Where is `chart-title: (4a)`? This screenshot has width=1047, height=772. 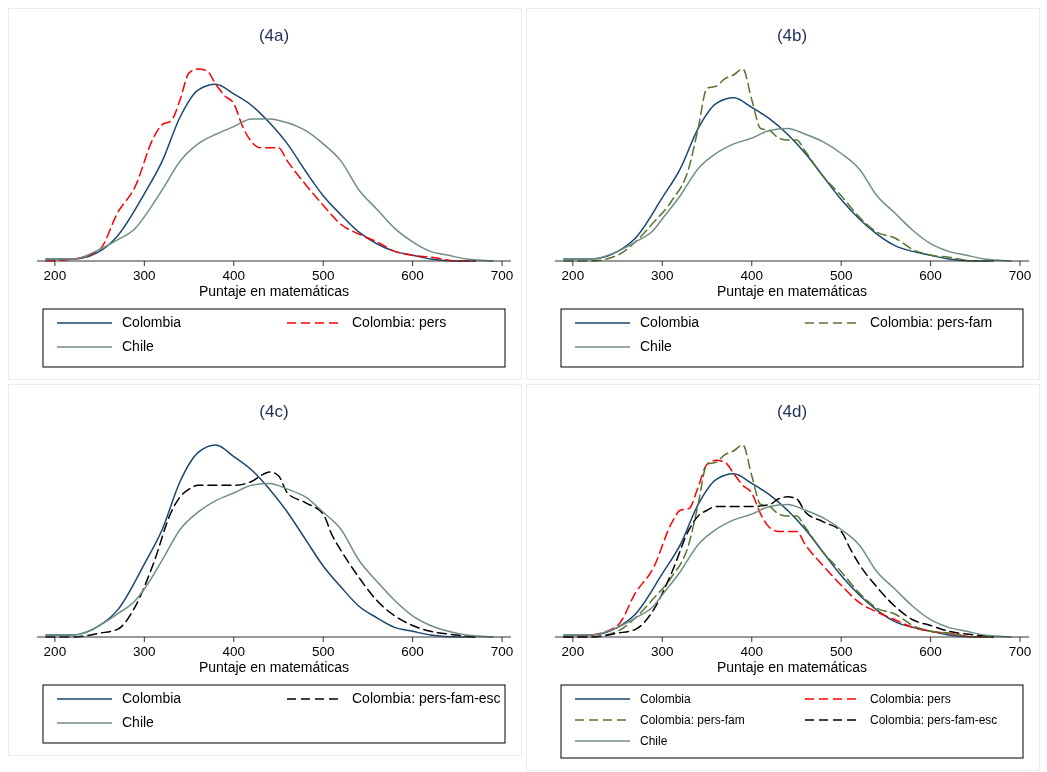 chart-title: (4a) is located at coordinates (274, 35).